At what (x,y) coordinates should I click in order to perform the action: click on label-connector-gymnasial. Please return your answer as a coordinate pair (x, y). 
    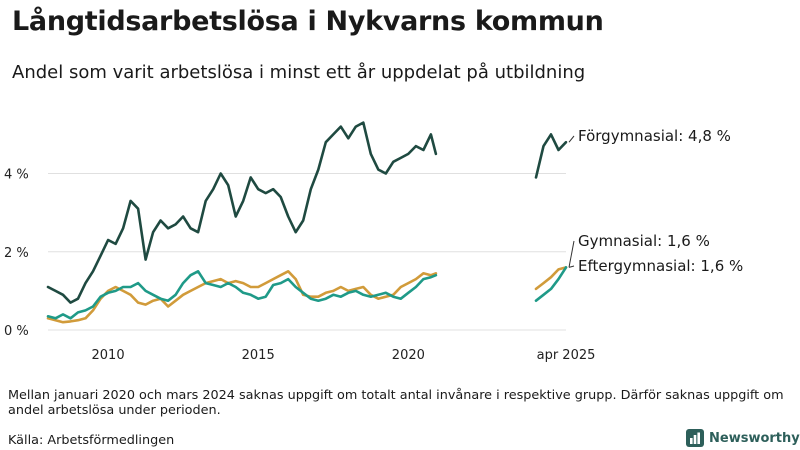
    Looking at the image, I should click on (571, 254).